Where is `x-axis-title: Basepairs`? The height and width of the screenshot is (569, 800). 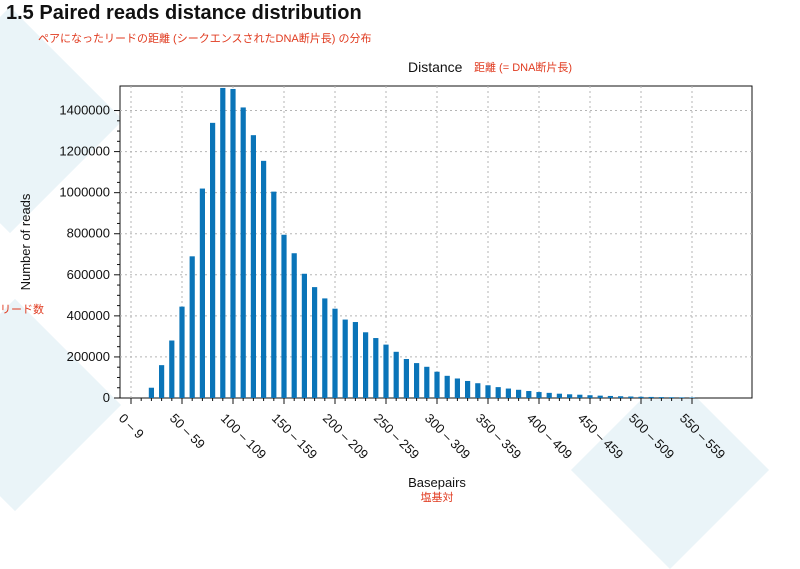 x-axis-title: Basepairs is located at coordinates (437, 482).